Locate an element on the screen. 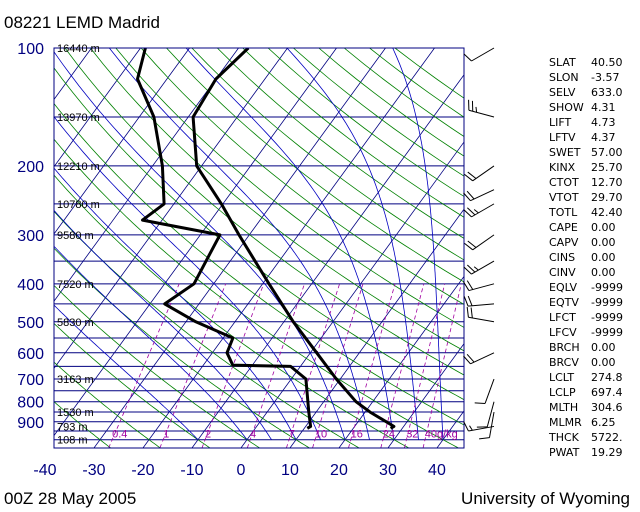 This screenshot has width=640, height=512. wind-barb-half-flag is located at coordinates (476, 268).